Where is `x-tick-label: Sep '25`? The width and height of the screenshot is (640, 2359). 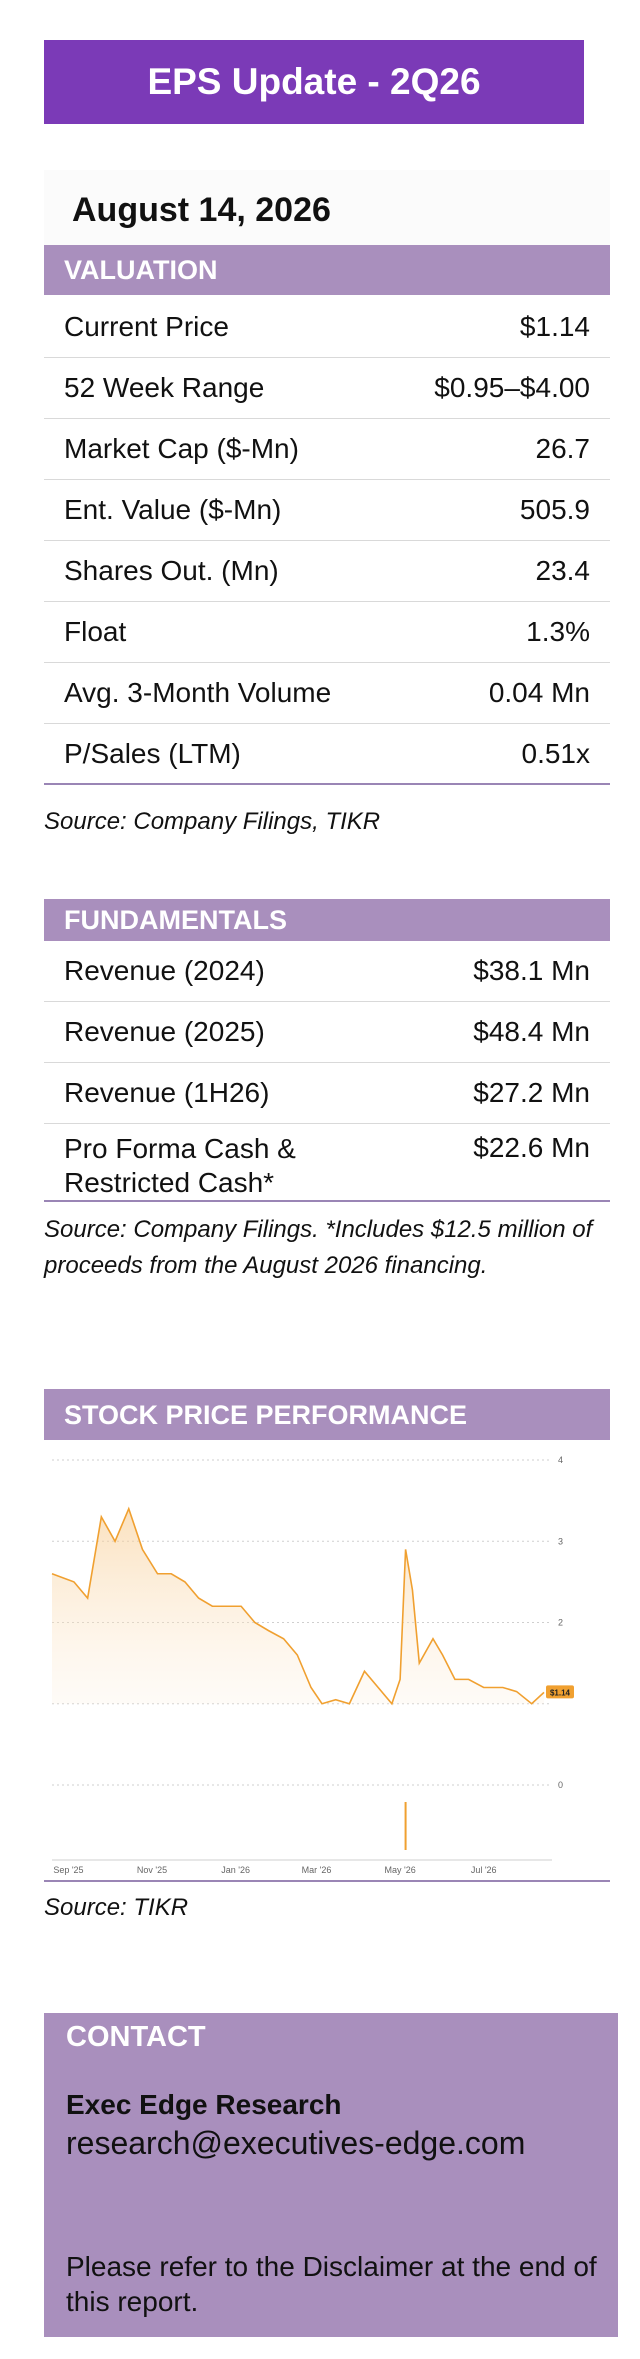
x-tick-label: Sep '25 is located at coordinates (68, 1870).